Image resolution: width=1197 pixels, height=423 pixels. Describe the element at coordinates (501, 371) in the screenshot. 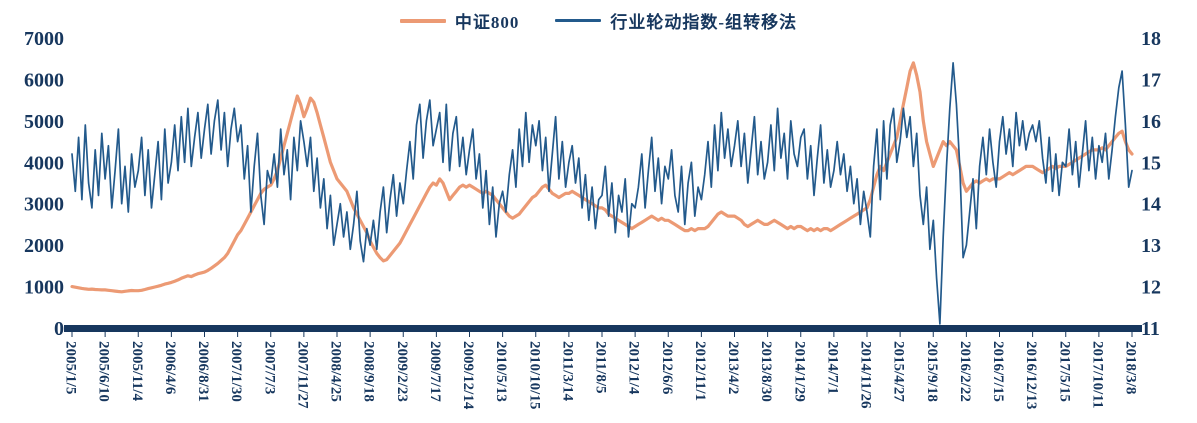

I see `x-axis-label: 2010/5/13` at that location.